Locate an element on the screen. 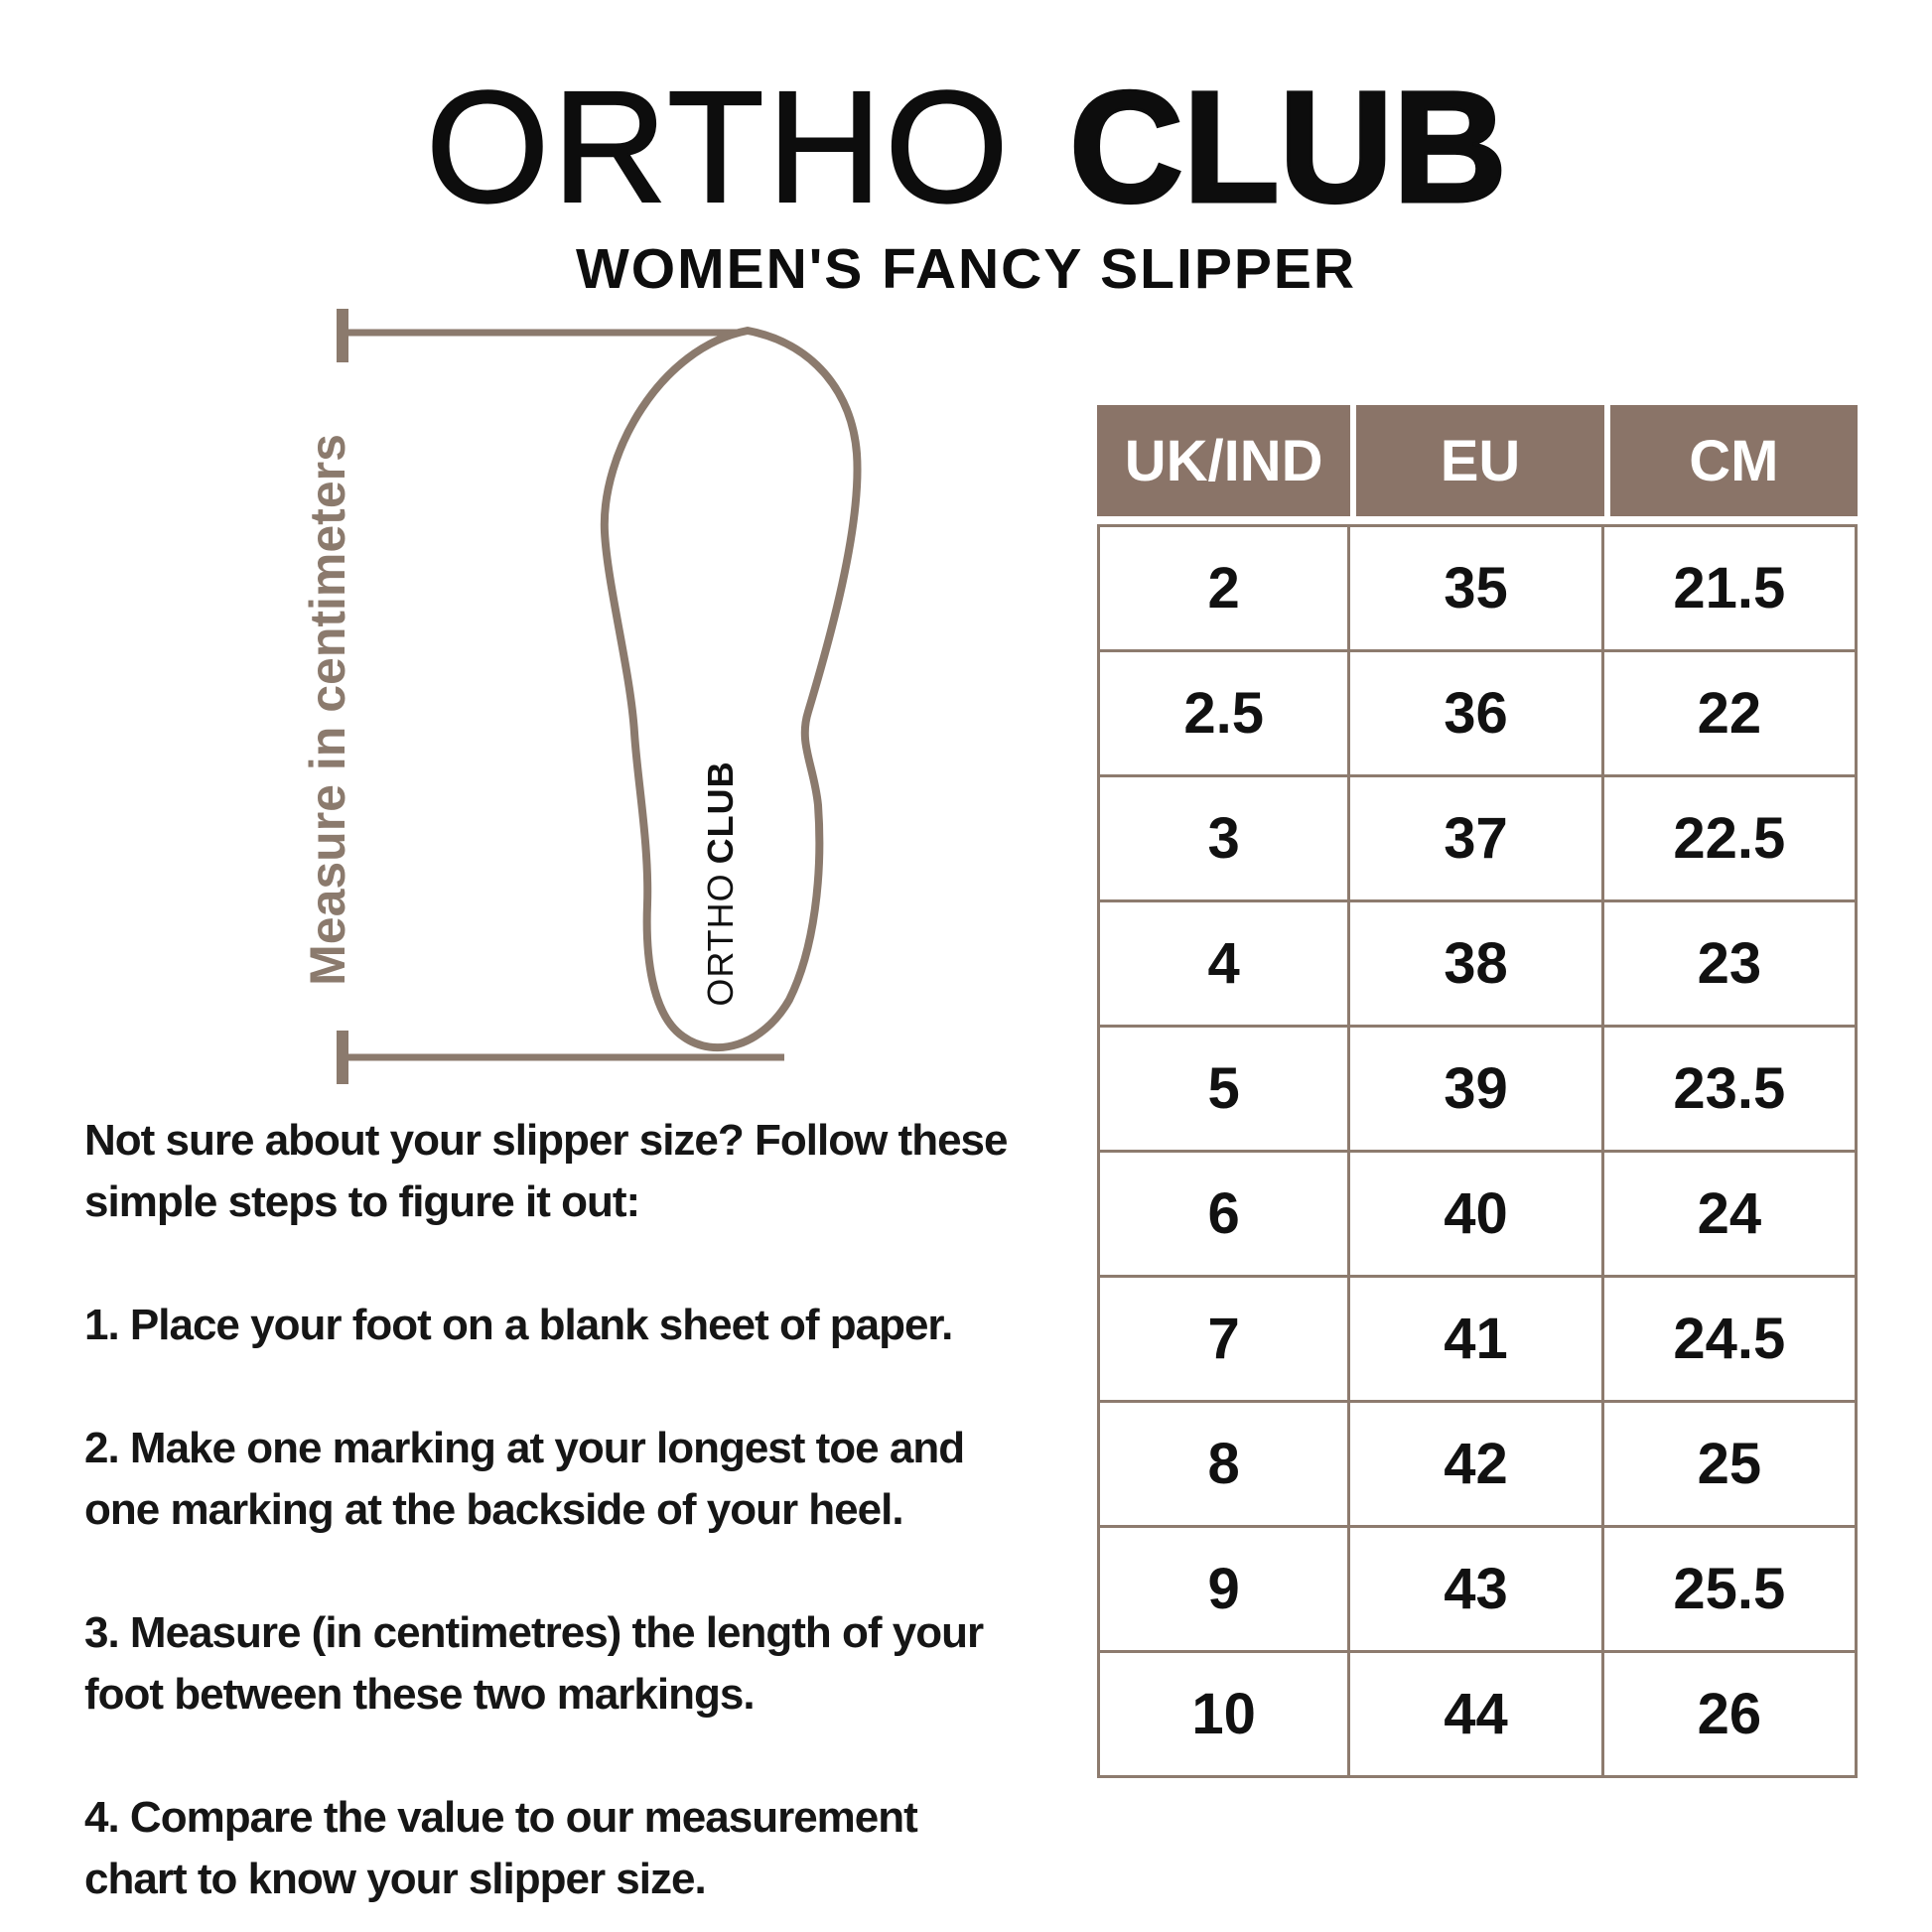  eu-size-cell: 40 is located at coordinates (1477, 1215).